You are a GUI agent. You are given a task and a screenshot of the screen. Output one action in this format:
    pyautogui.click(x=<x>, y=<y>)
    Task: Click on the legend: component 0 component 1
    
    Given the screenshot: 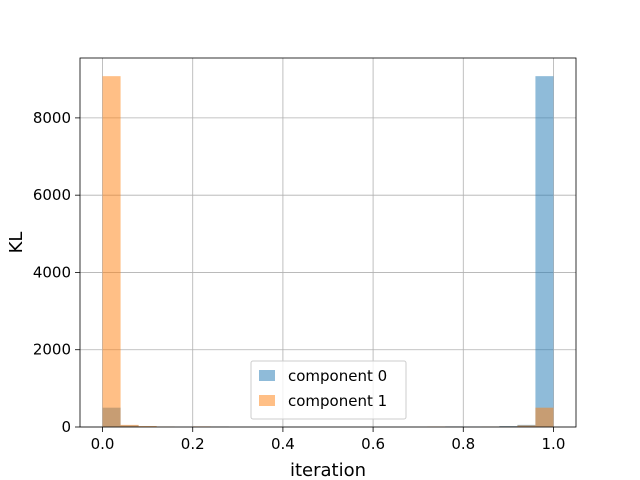 What is the action you would take?
    pyautogui.click(x=328, y=390)
    